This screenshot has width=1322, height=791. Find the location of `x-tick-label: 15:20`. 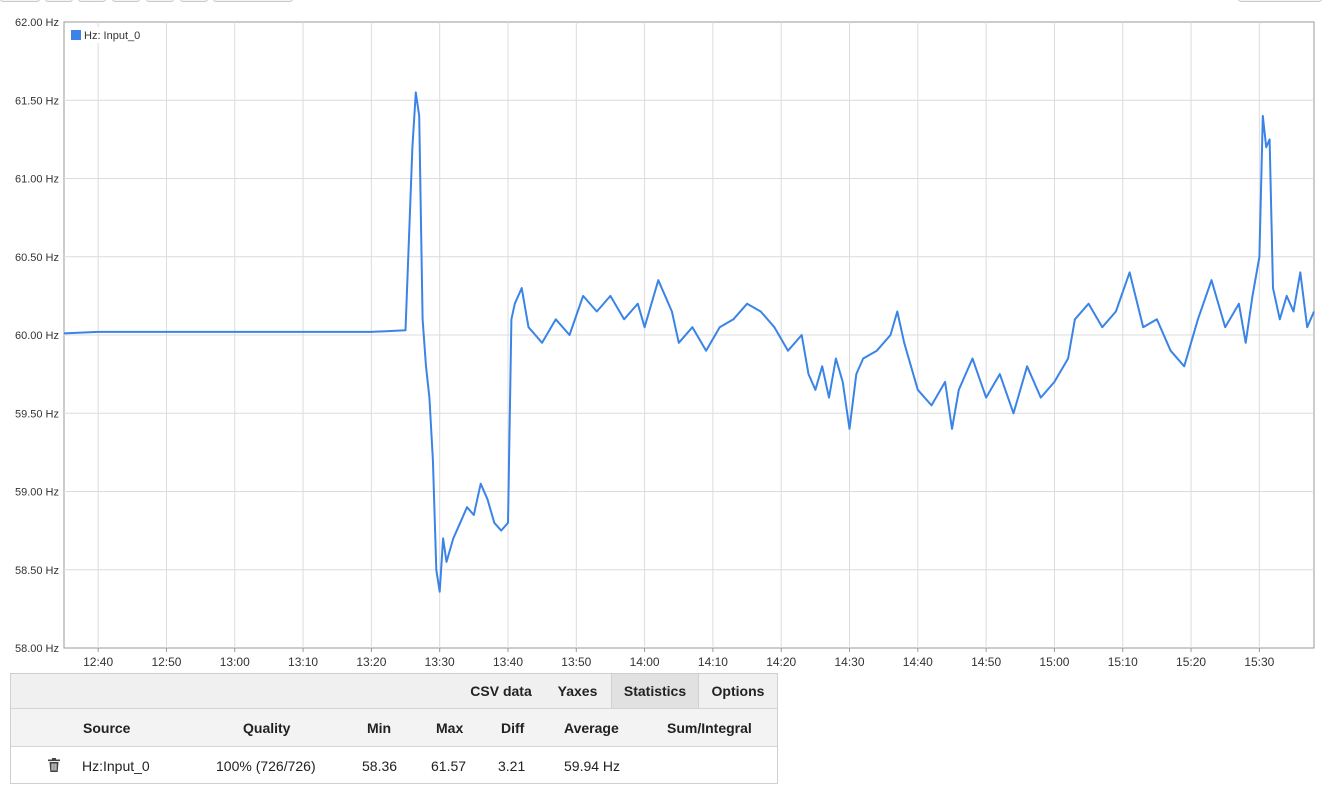

x-tick-label: 15:20 is located at coordinates (1191, 662).